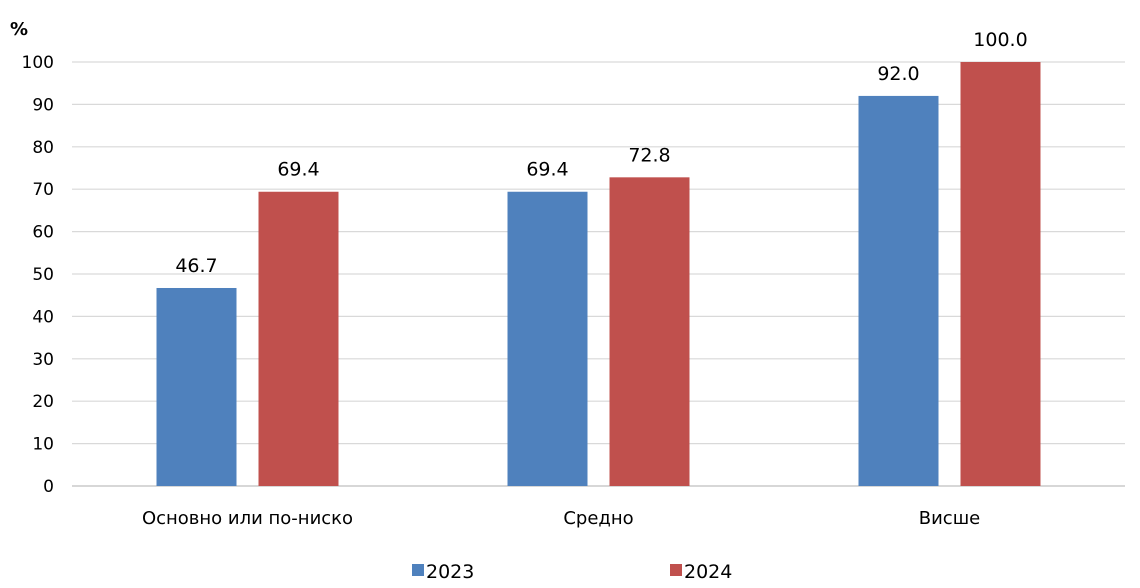 The height and width of the screenshot is (588, 1140). Describe the element at coordinates (43, 317) in the screenshot. I see `y-tick-label: 40` at that location.